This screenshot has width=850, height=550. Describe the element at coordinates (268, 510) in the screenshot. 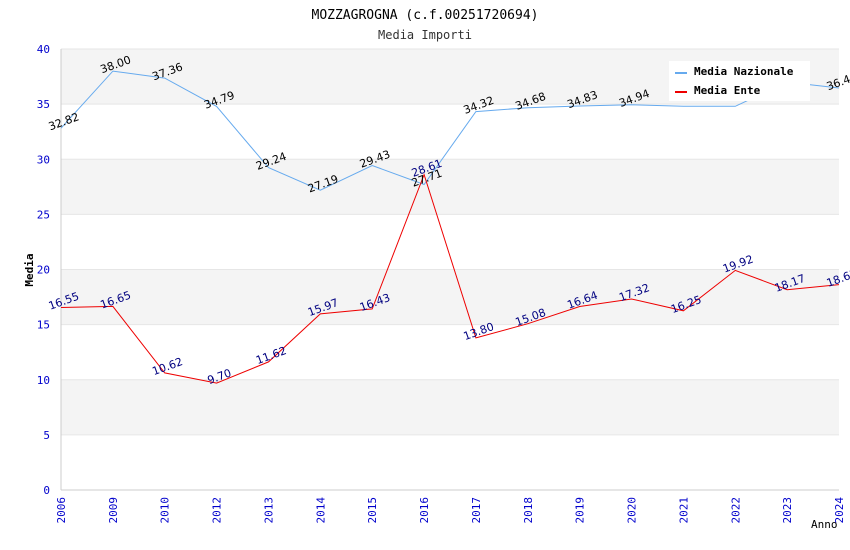

I see `x-tick-label: 2013` at that location.